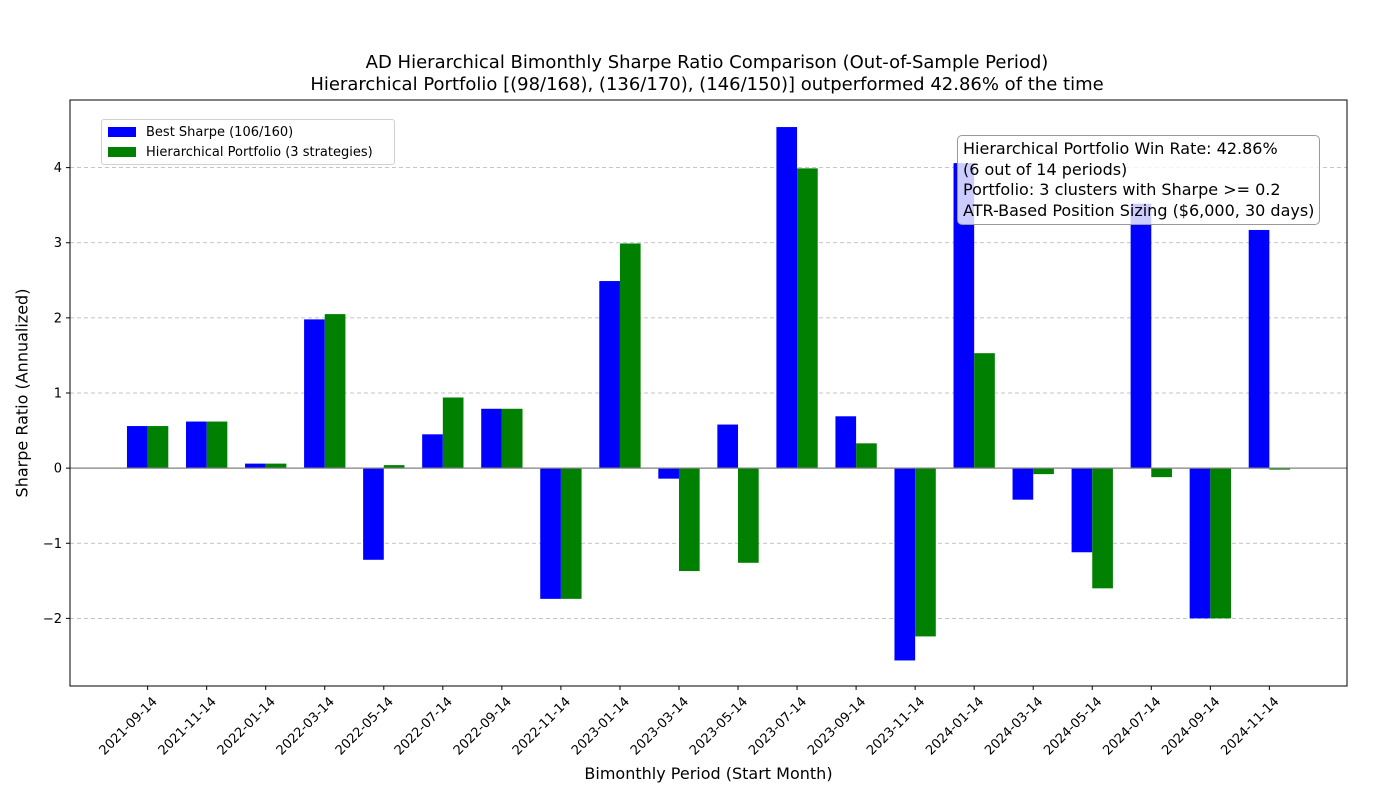 Image resolution: width=1400 pixels, height=800 pixels. What do you see at coordinates (1073, 726) in the screenshot?
I see `x-tick-label: 2024-05-14` at bounding box center [1073, 726].